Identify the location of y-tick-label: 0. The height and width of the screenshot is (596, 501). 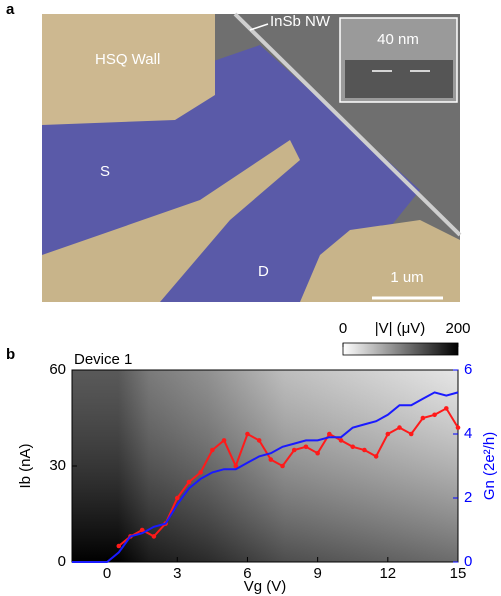
(62, 561).